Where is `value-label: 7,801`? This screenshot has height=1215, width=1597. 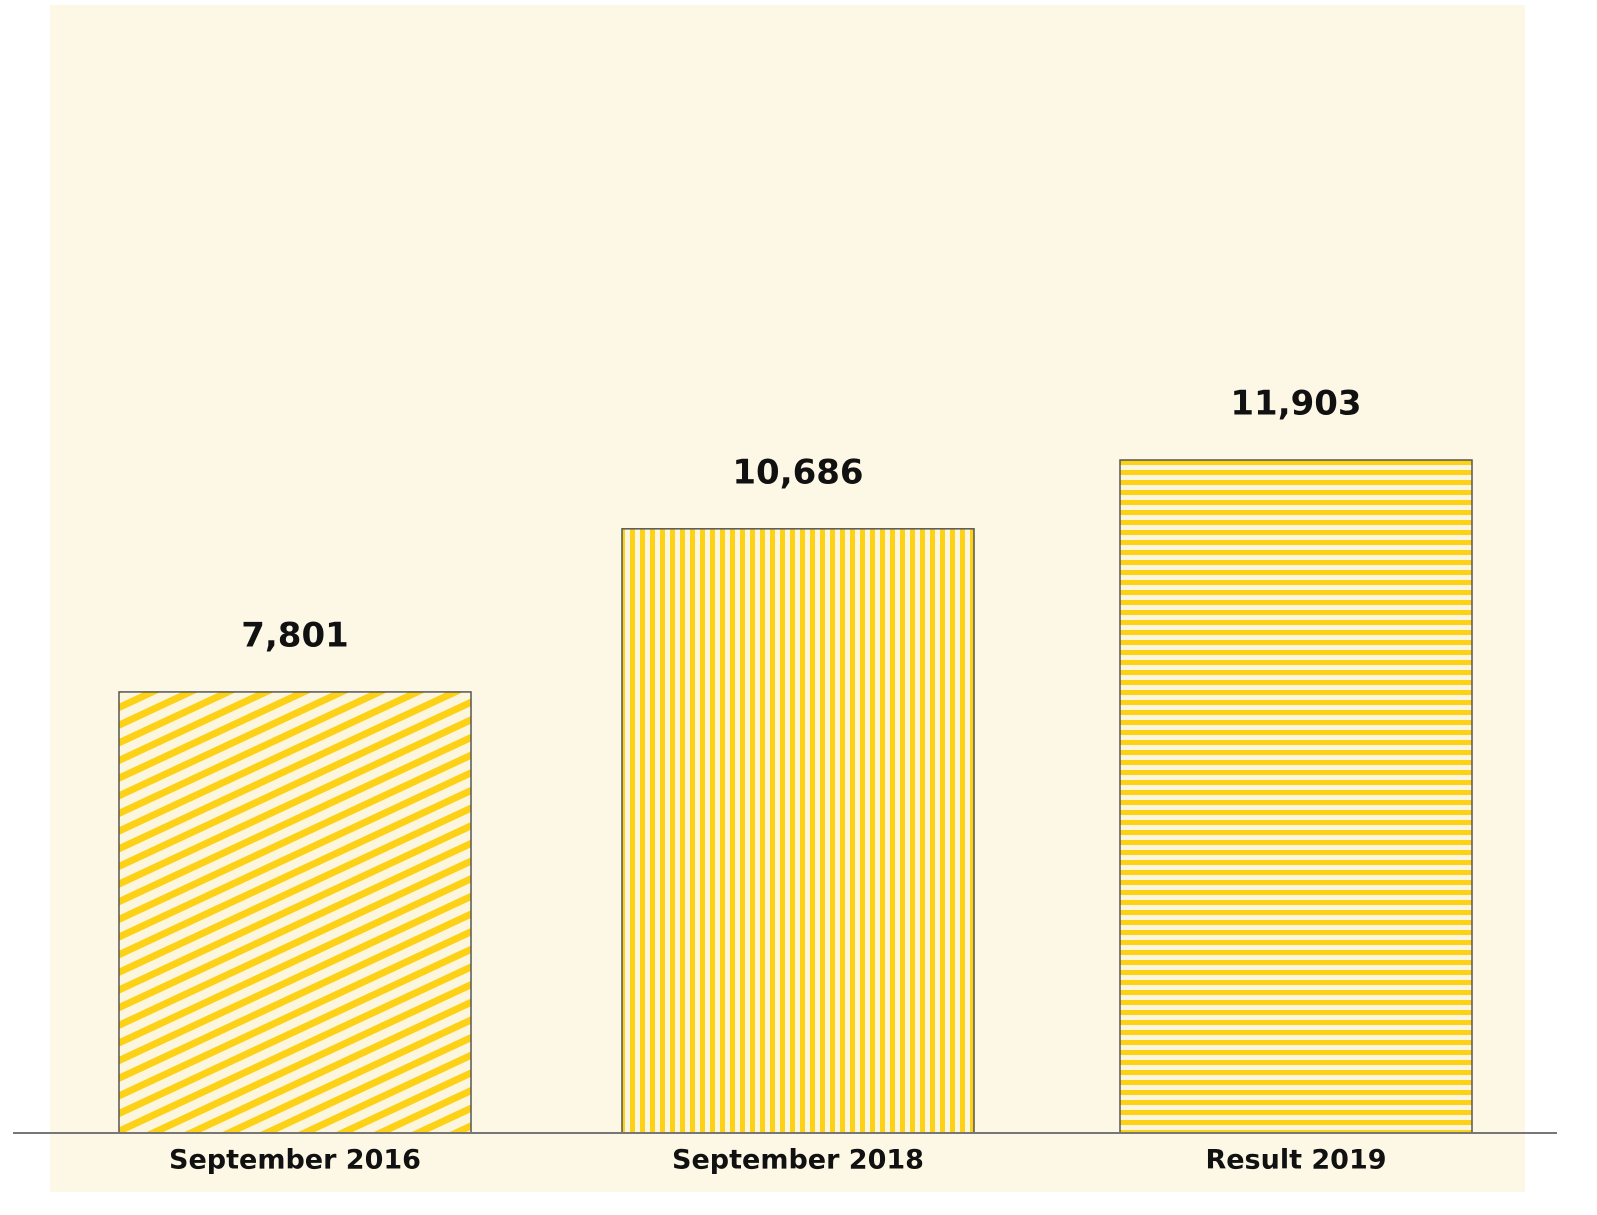 value-label: 7,801 is located at coordinates (295, 635).